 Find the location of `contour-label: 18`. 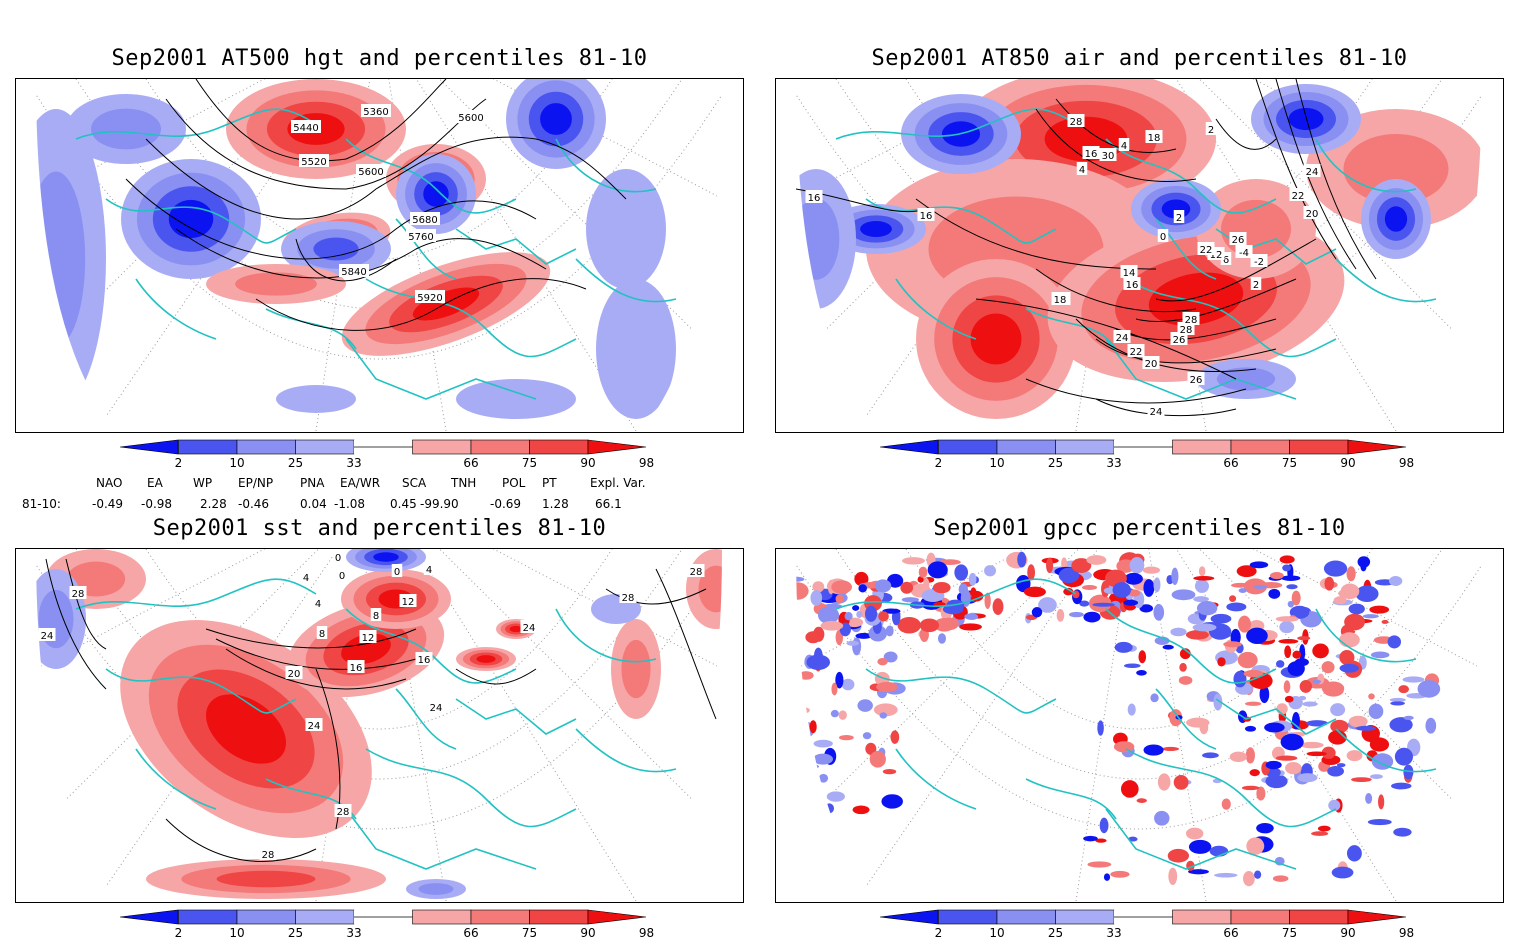

contour-label: 18 is located at coordinates (1060, 300).